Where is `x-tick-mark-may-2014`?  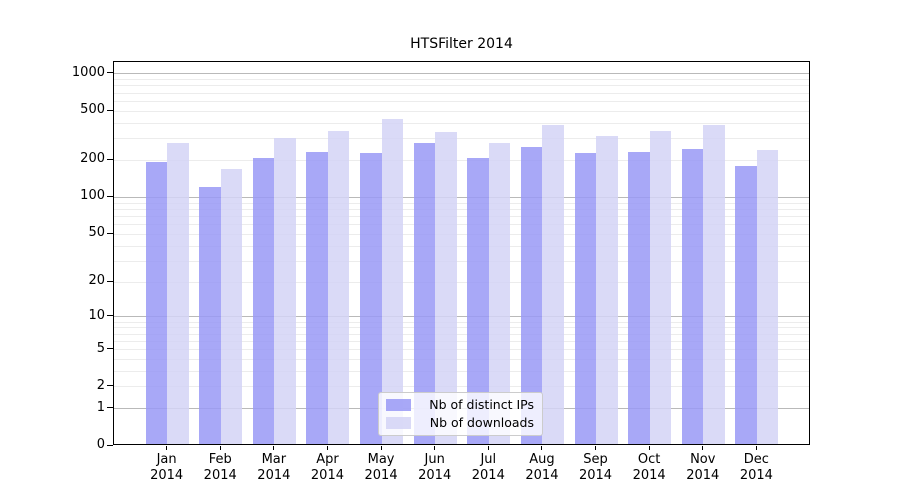 x-tick-mark-may-2014 is located at coordinates (381, 447).